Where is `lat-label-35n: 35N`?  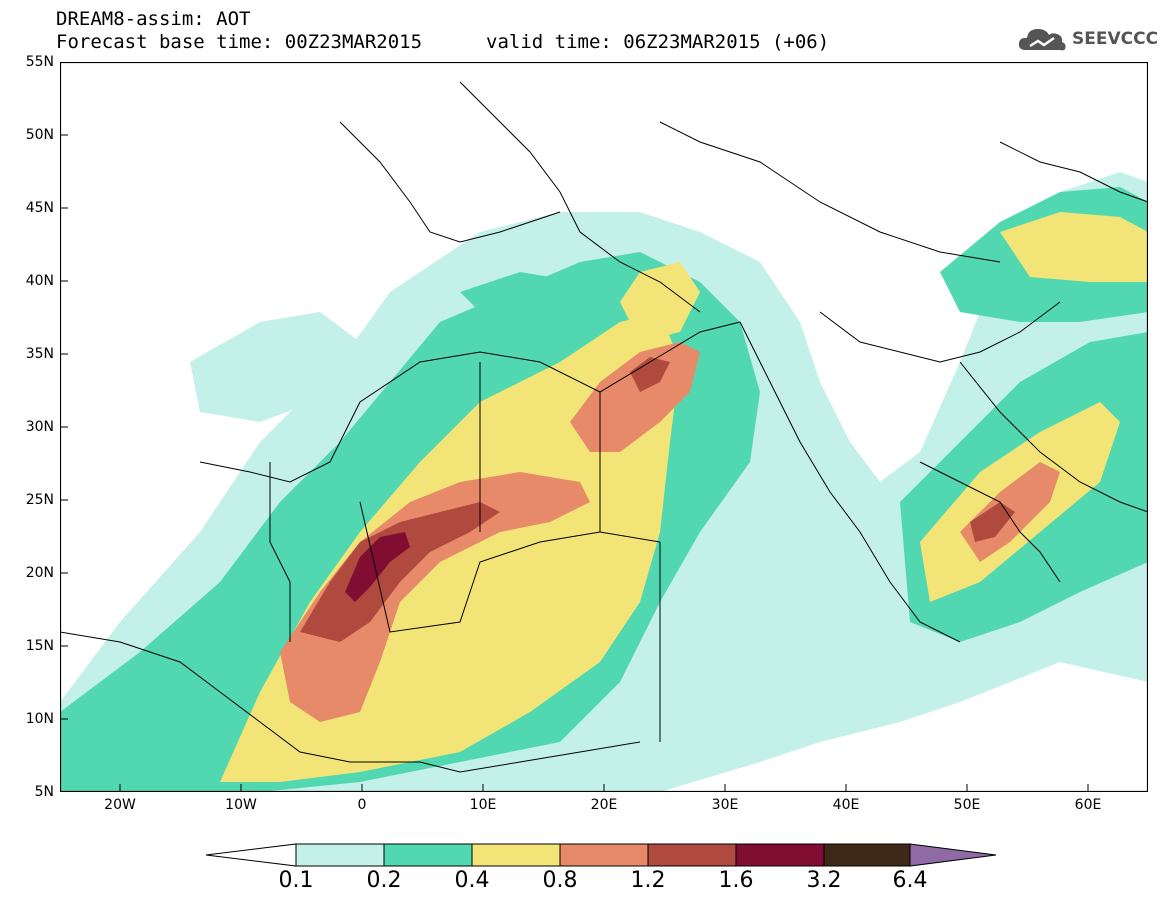
lat-label-35n: 35N is located at coordinates (39, 354).